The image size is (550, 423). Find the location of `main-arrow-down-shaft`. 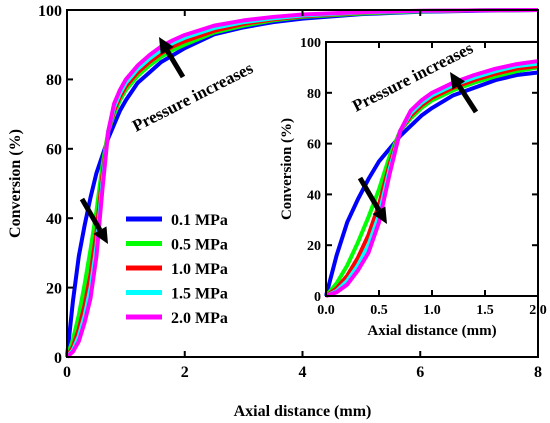

main-arrow-down-shaft is located at coordinates (91, 214).